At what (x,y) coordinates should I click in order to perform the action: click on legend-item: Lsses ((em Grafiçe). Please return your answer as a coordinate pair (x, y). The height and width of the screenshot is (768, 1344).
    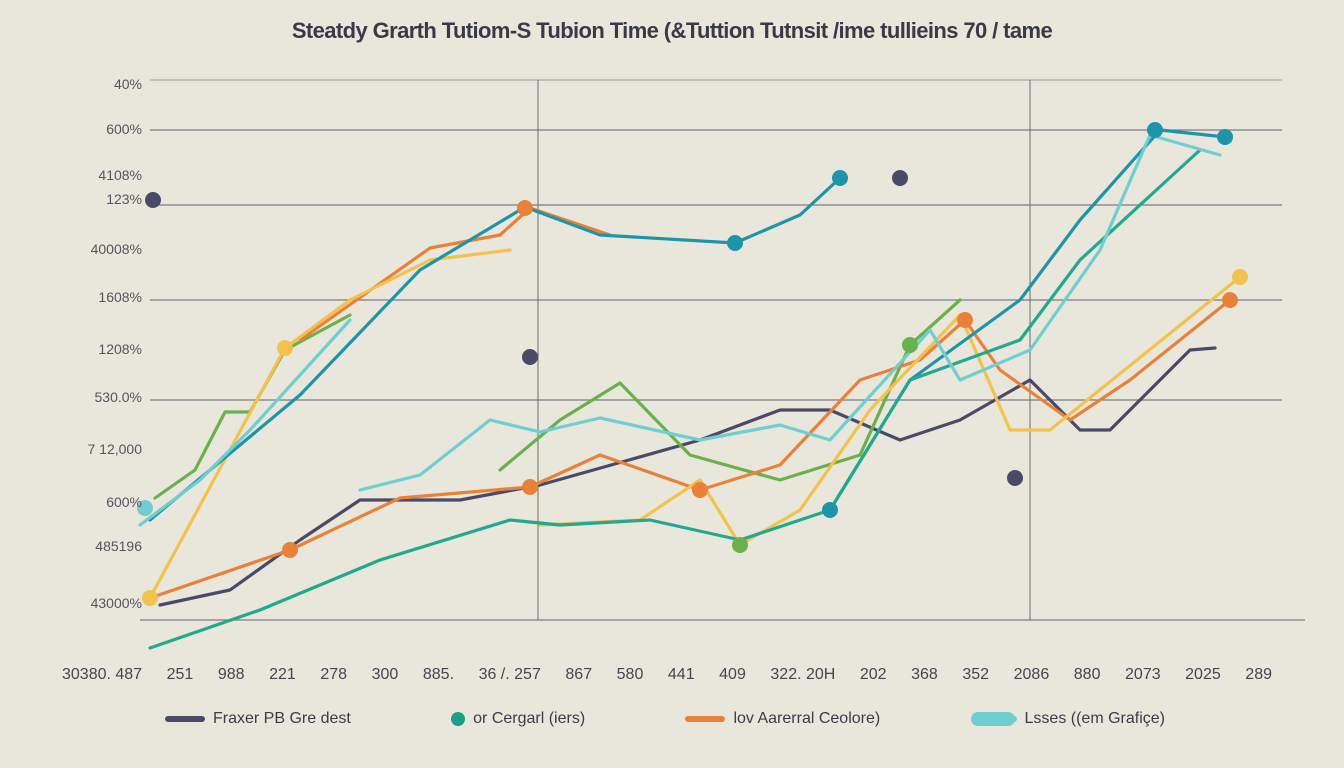
    Looking at the image, I should click on (1072, 719).